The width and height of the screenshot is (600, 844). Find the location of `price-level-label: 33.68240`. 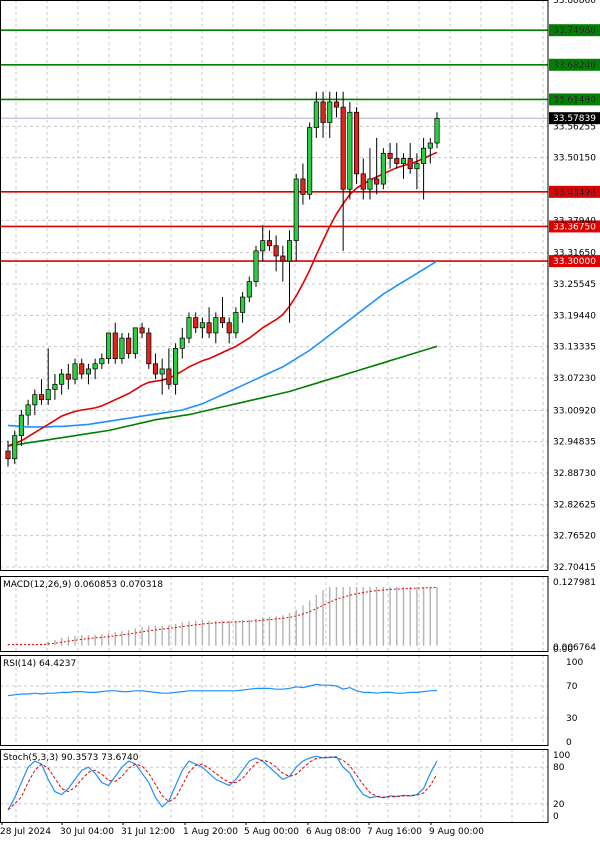

price-level-label: 33.68240 is located at coordinates (574, 66).